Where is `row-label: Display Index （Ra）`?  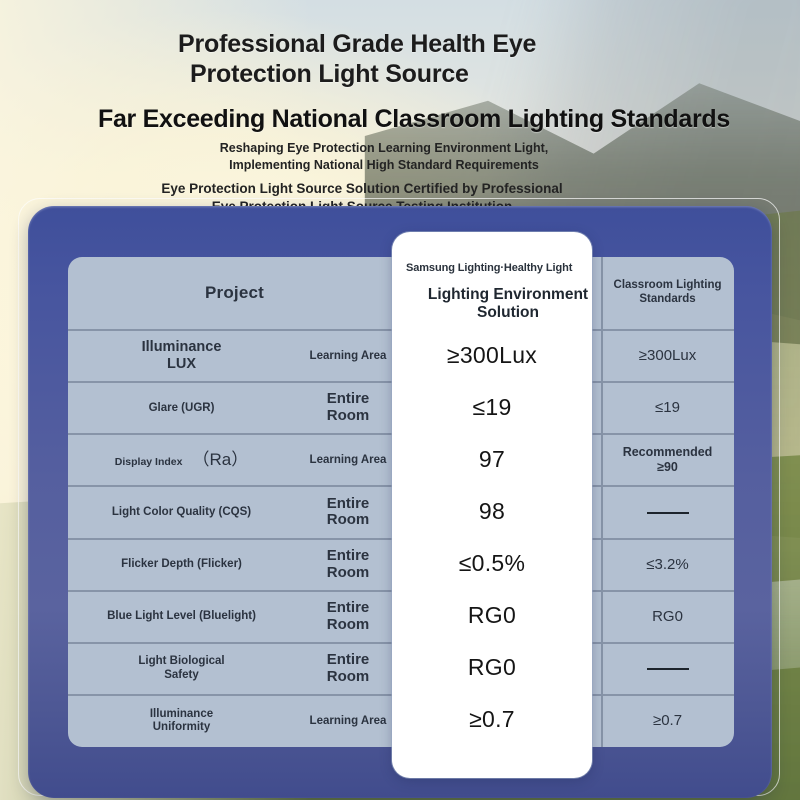
row-label: Display Index （Ra） is located at coordinates (181, 460).